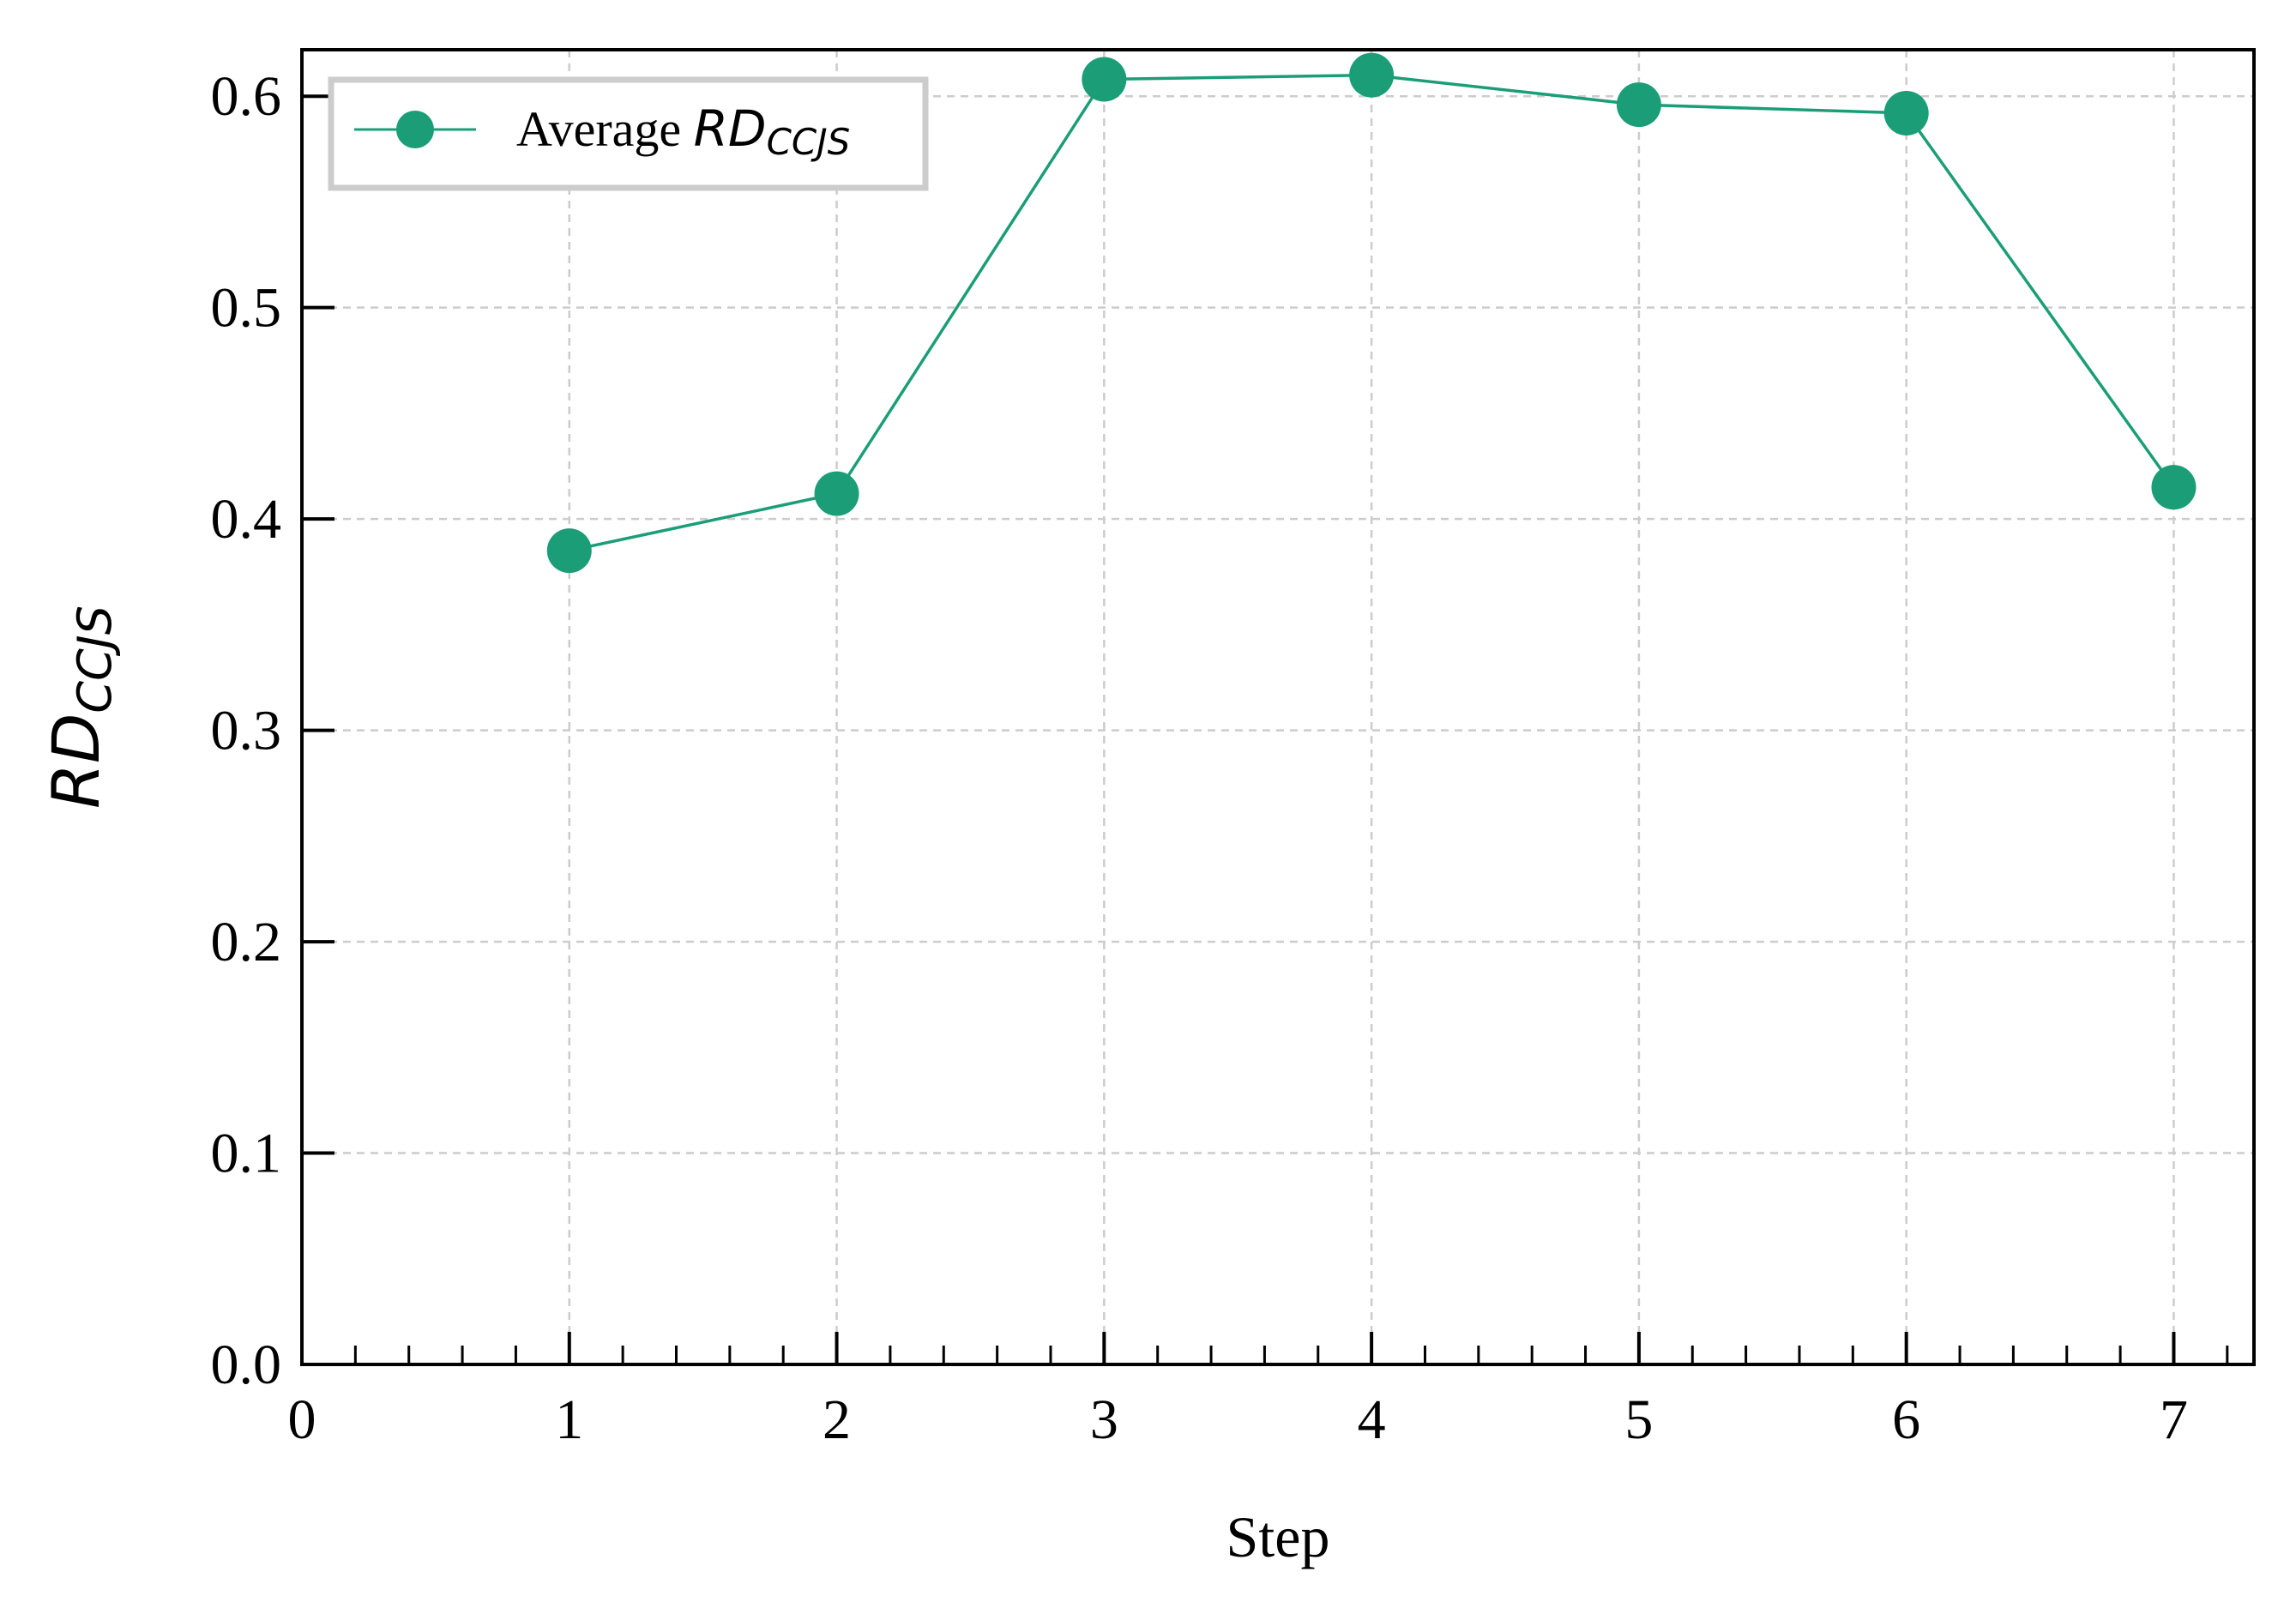 Image resolution: width=2296 pixels, height=1620 pixels. Describe the element at coordinates (1104, 1420) in the screenshot. I see `x-tick-label: 3` at that location.